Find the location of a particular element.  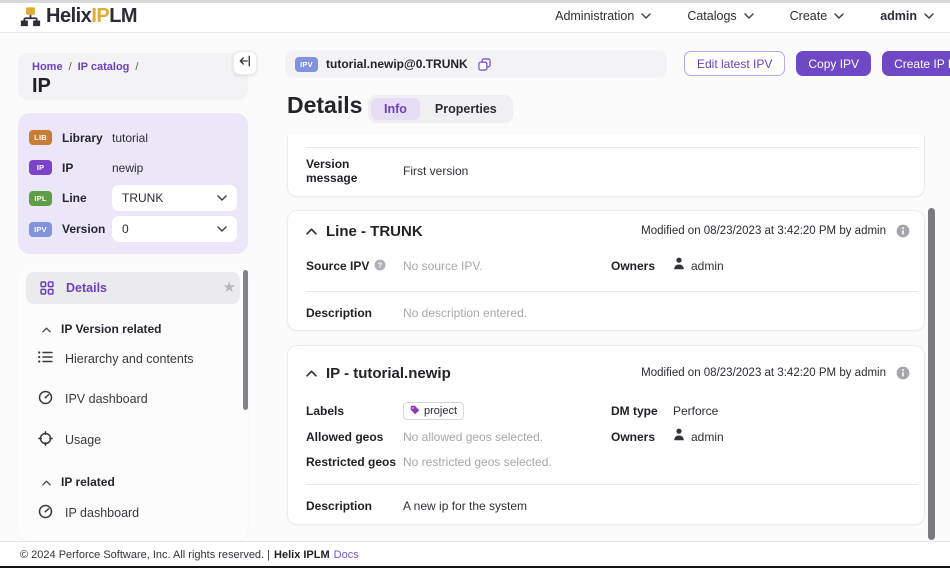

menu-catalogs: Catalogs is located at coordinates (720, 16).